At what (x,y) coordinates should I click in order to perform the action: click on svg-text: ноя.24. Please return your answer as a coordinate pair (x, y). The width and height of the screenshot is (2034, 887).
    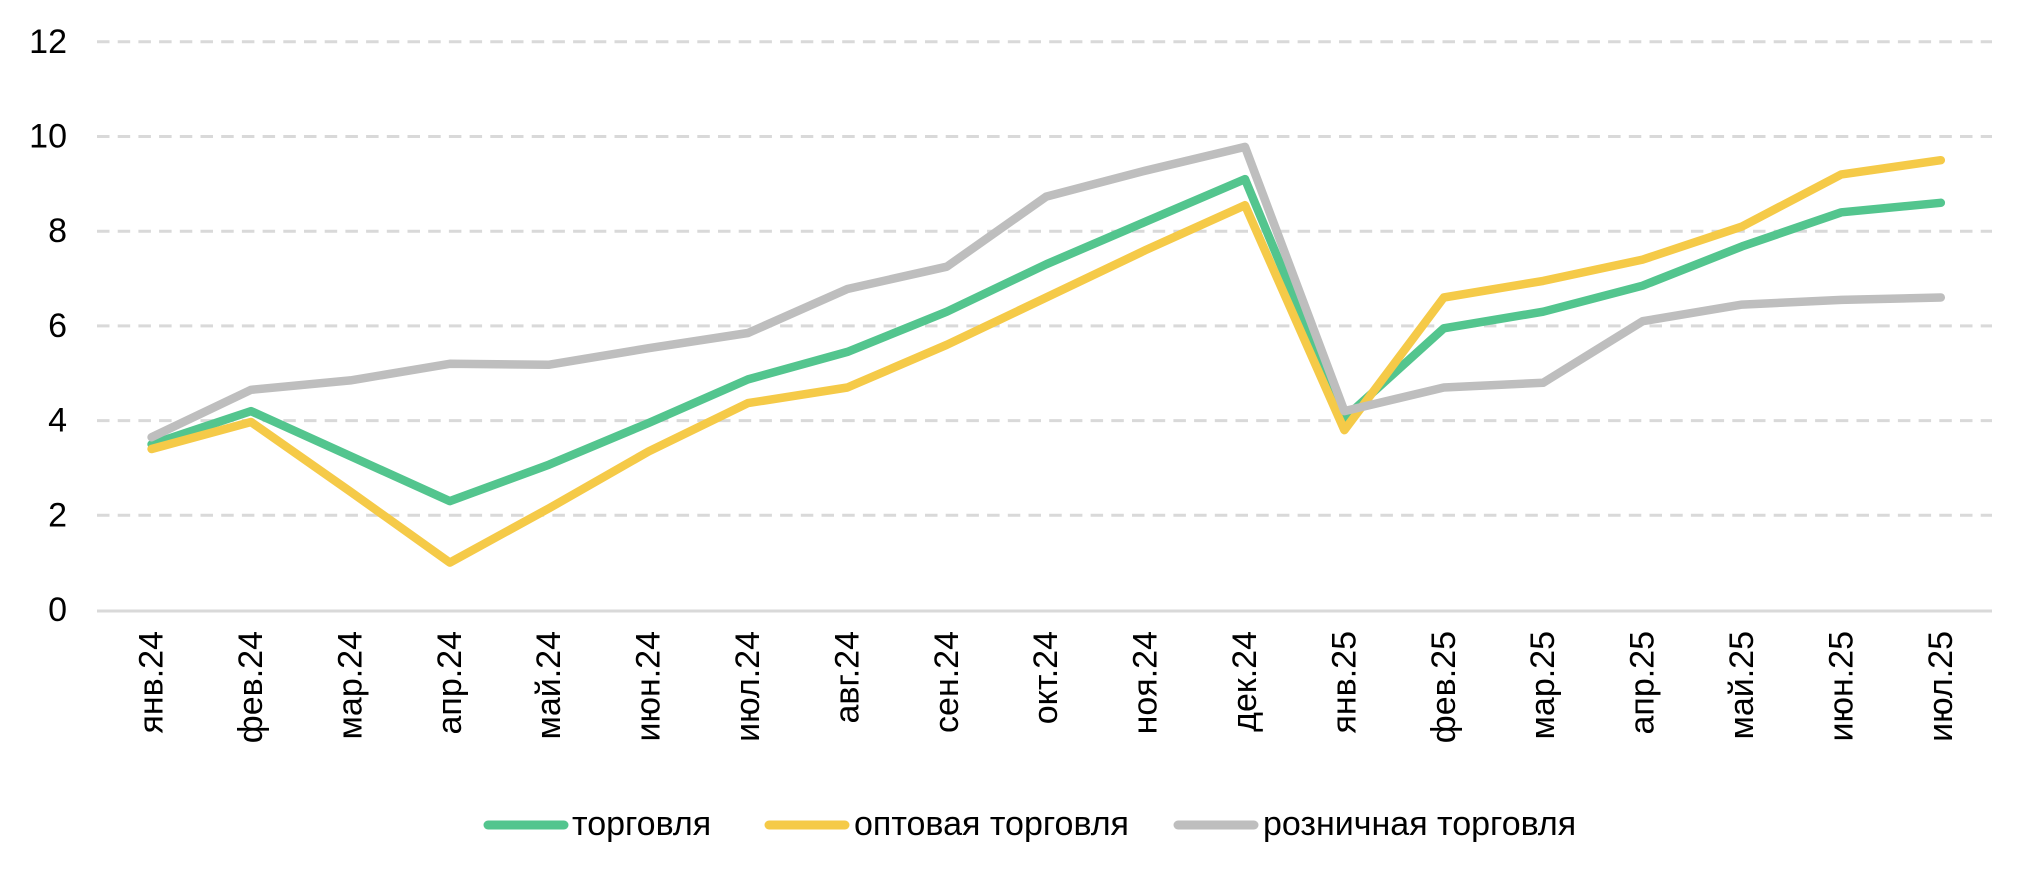
    Looking at the image, I should click on (1146, 682).